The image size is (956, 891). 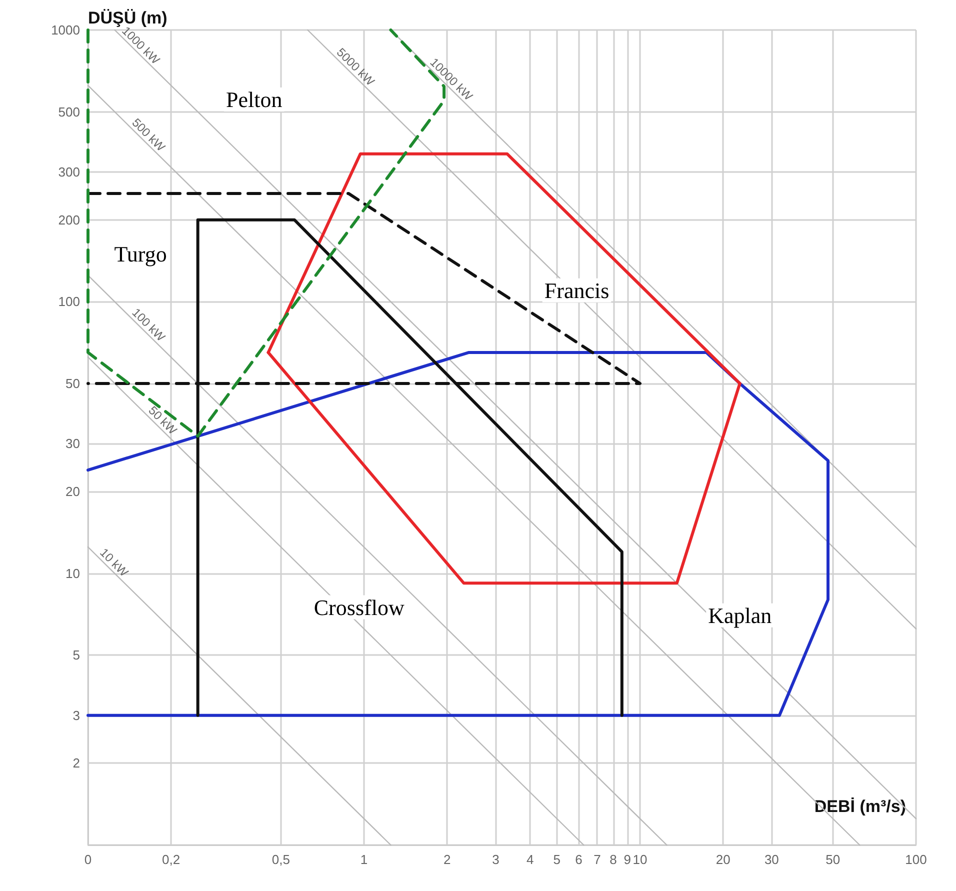 I want to click on x-tick-label: 7, so click(x=597, y=859).